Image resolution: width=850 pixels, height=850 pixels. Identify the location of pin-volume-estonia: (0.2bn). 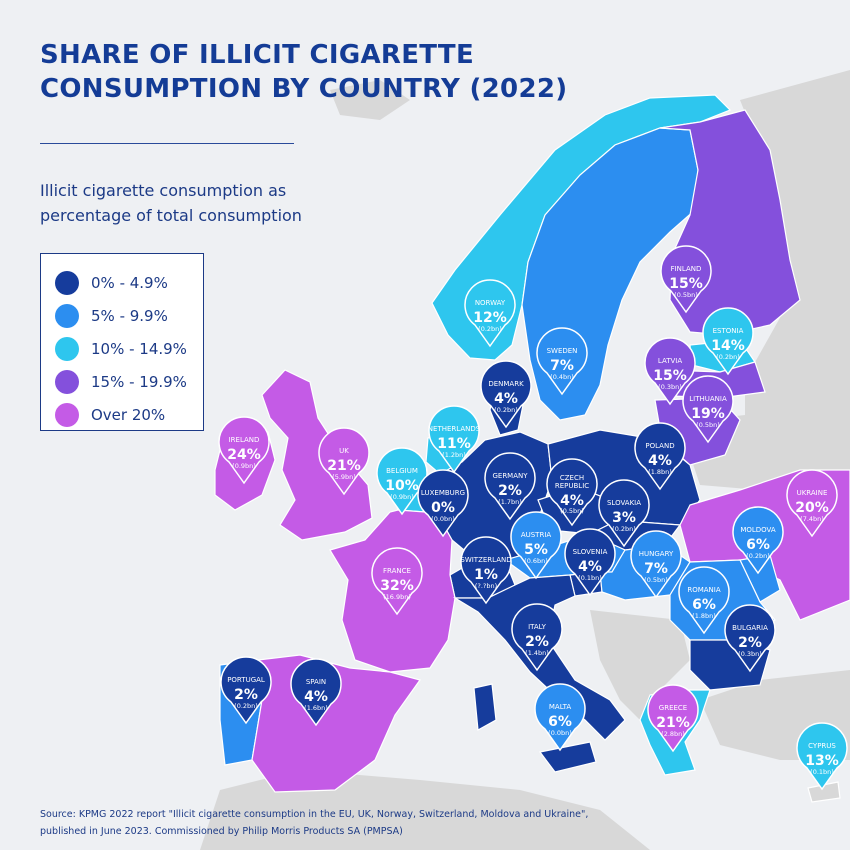
(728, 357).